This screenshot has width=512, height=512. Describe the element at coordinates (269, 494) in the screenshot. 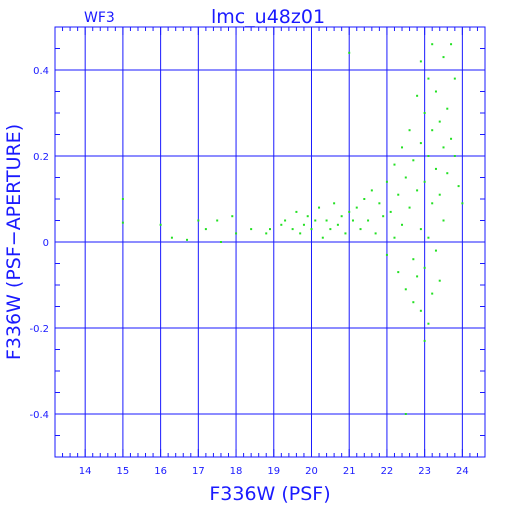

I see `x-axis-label: F336W (PSF)` at that location.